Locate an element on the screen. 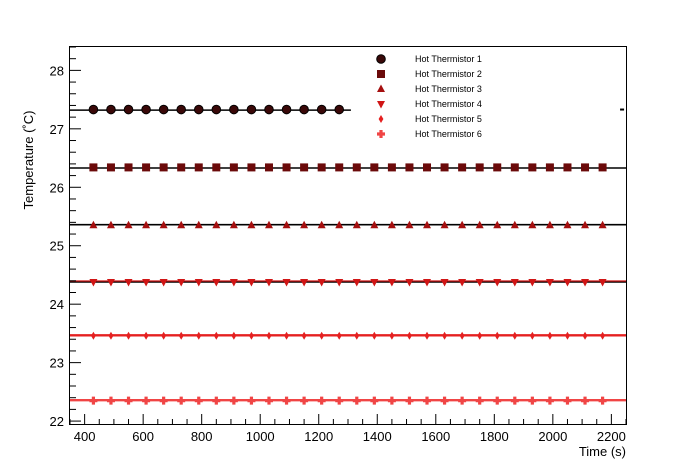  y-tick-label: 26 is located at coordinates (57, 187).